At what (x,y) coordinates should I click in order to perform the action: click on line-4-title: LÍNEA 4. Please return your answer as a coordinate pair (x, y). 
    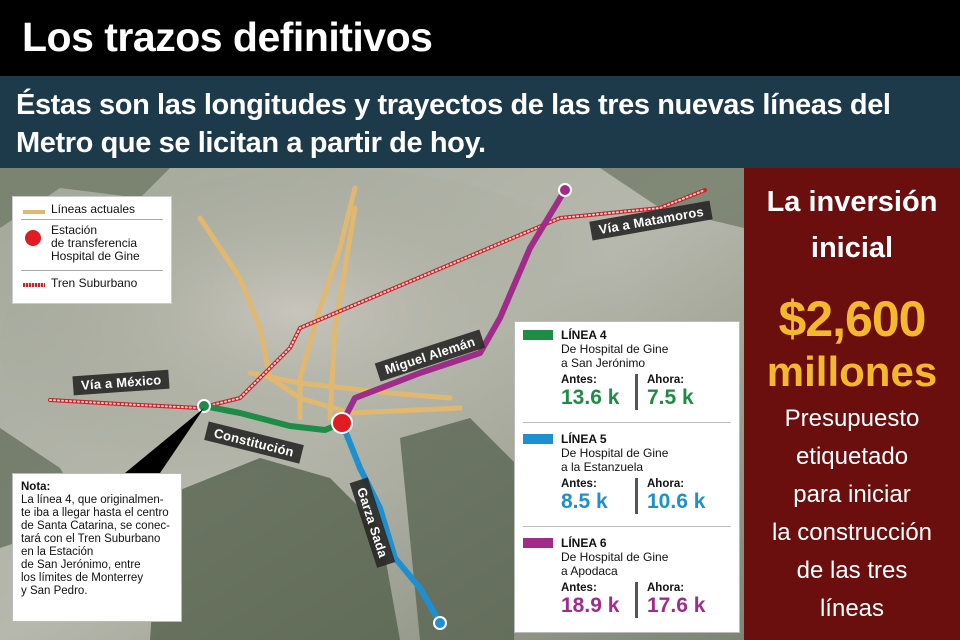
    Looking at the image, I should click on (584, 335).